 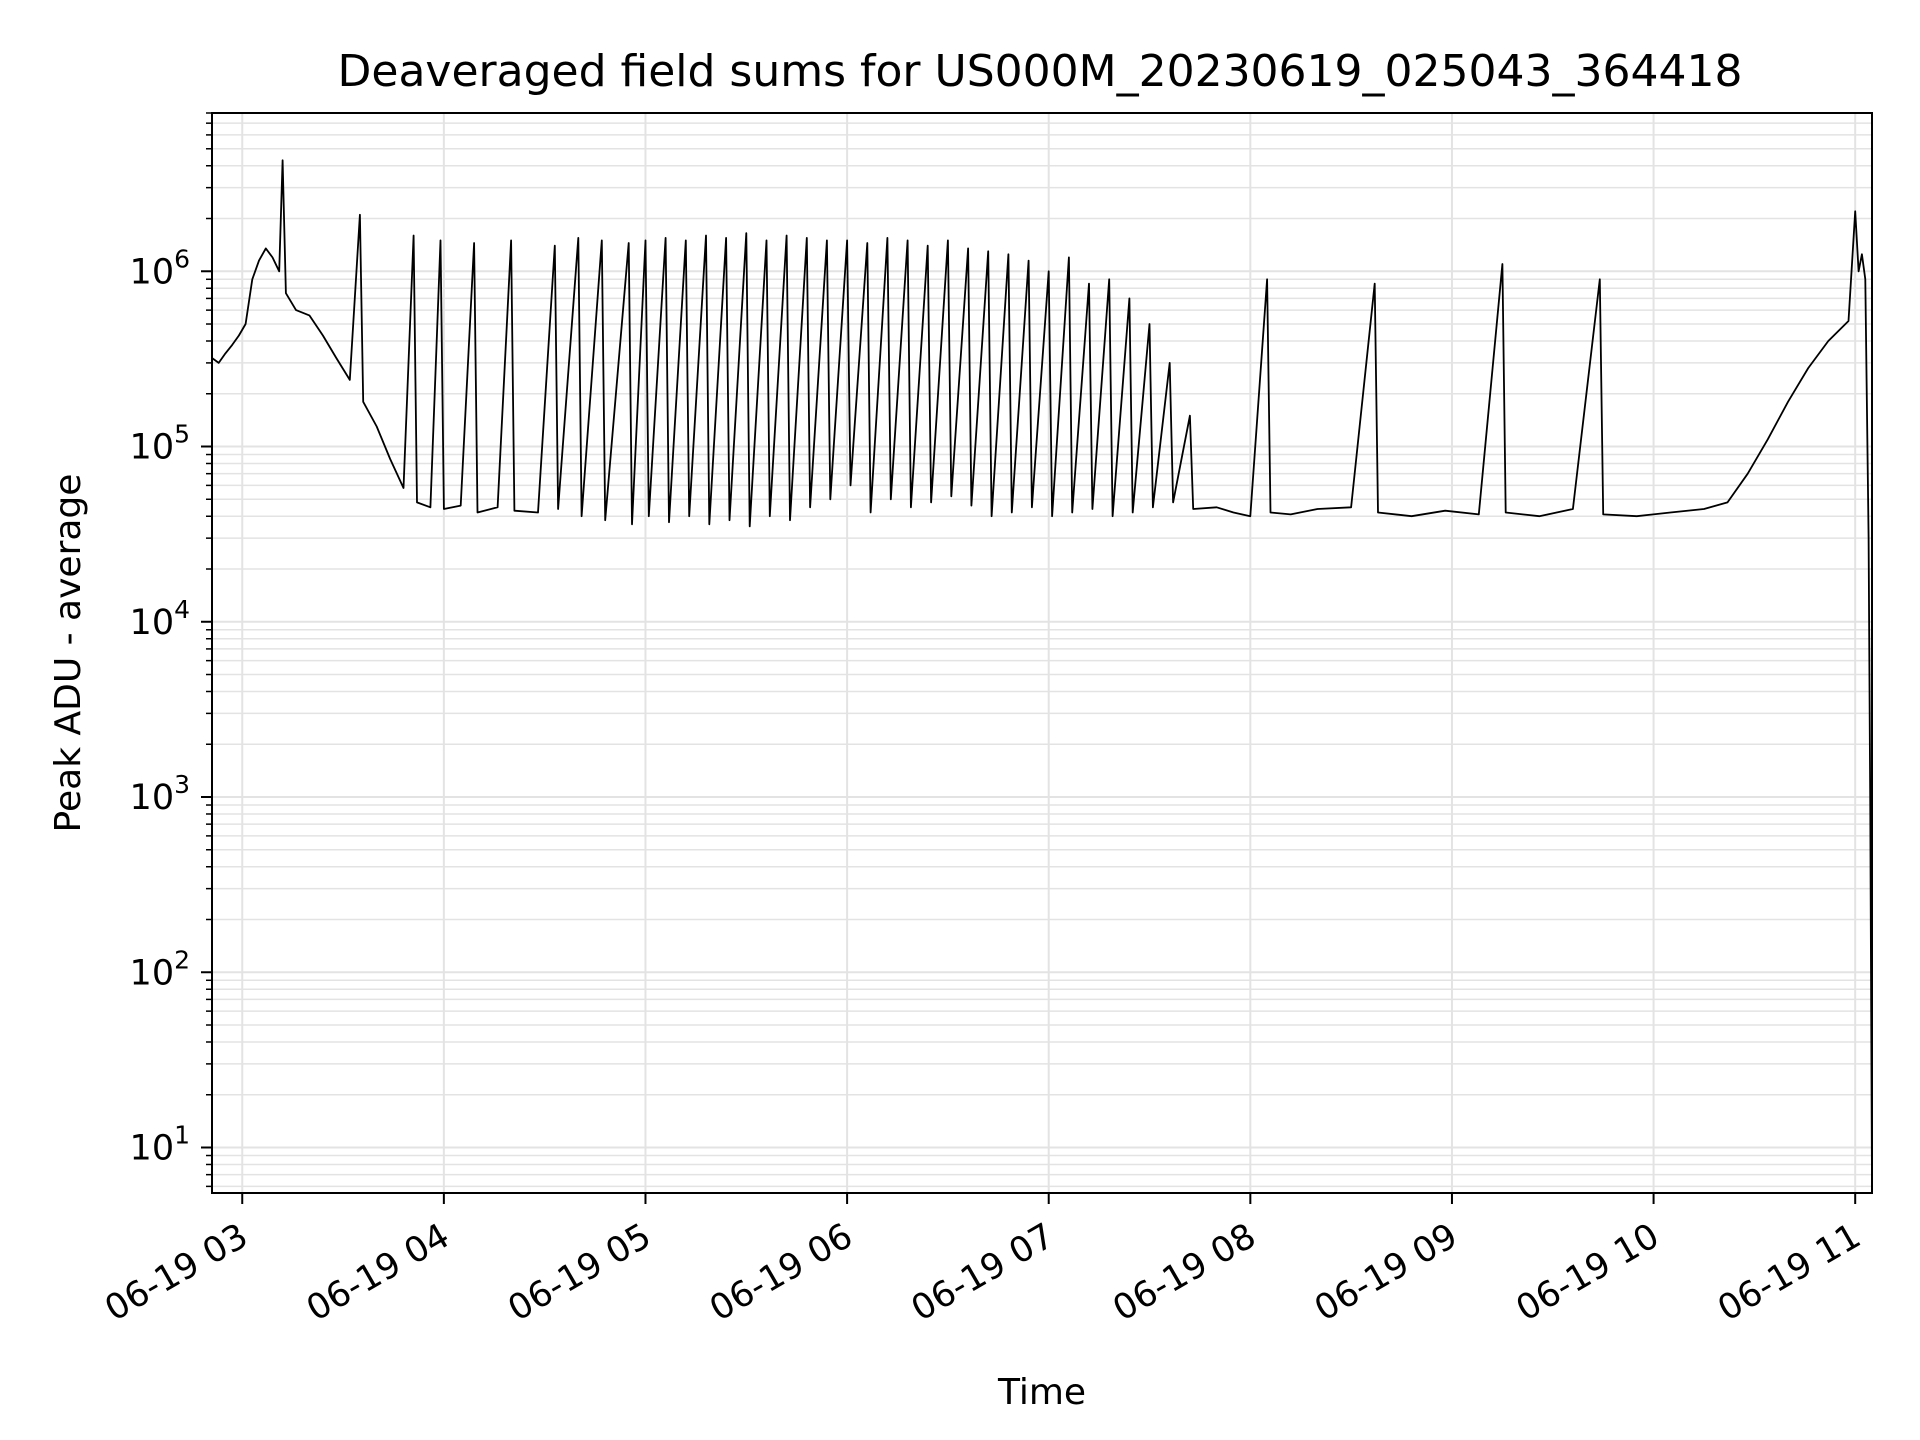 I want to click on y-axis-label: Peak ADU - average, so click(x=68, y=653).